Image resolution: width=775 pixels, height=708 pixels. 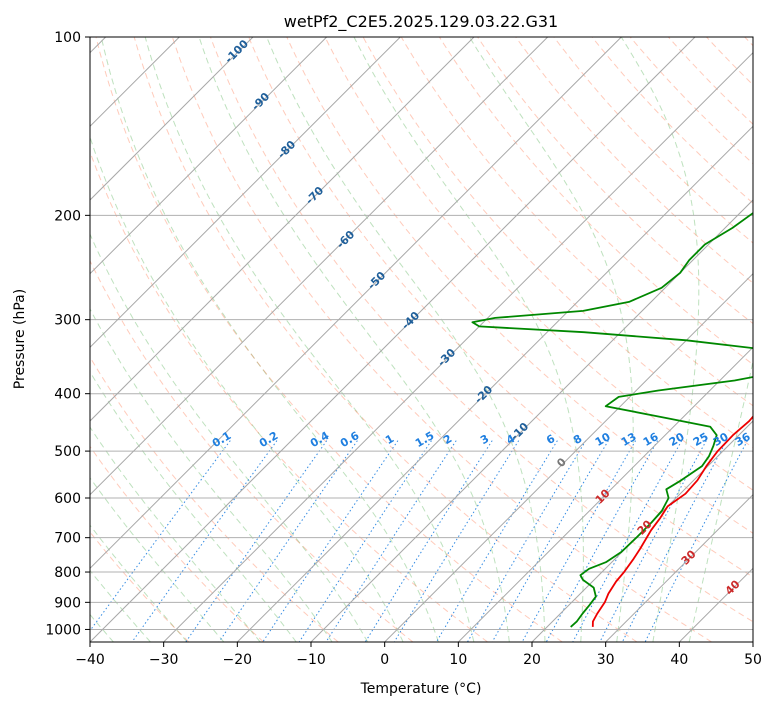 I want to click on x-tick-label: 10, so click(x=458, y=660).